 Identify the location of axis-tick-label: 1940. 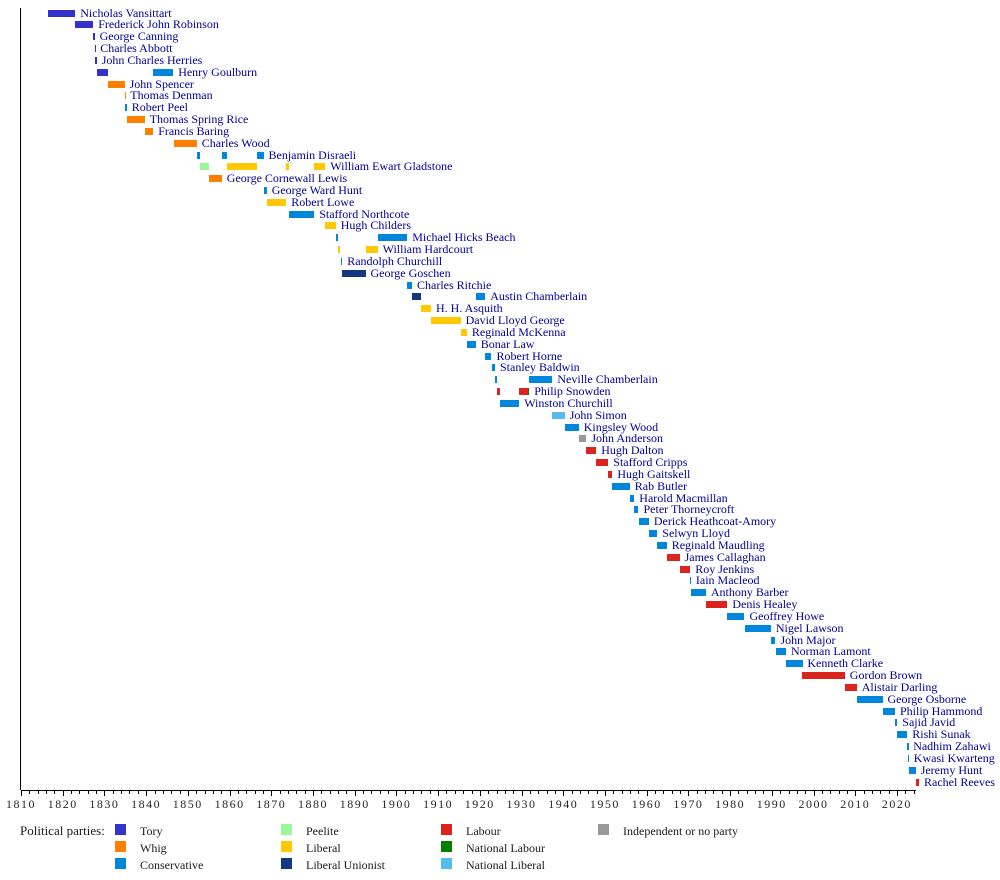
(563, 804).